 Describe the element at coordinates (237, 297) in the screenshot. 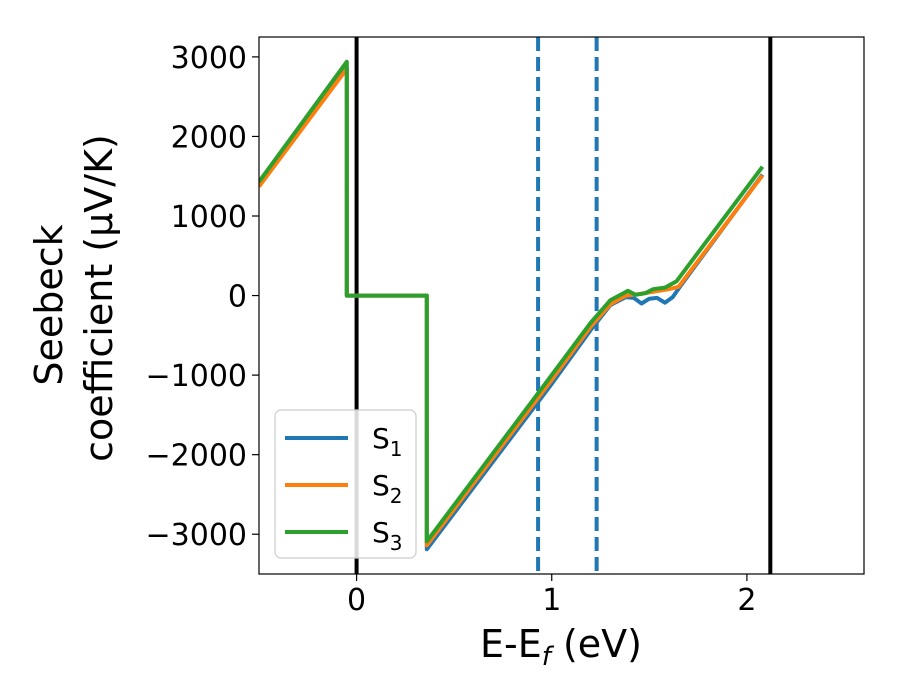

I see `y-tick-label: 0` at that location.